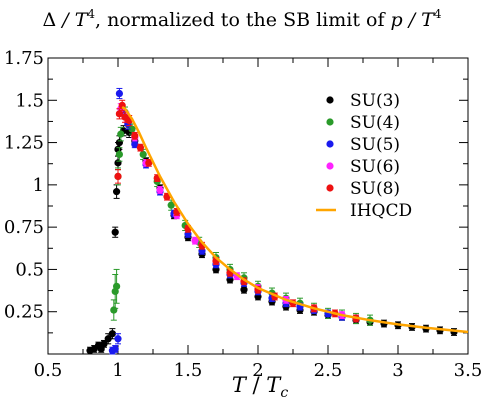 This screenshot has width=484, height=405. Describe the element at coordinates (24, 227) in the screenshot. I see `y-tick-label: 0.75` at that location.